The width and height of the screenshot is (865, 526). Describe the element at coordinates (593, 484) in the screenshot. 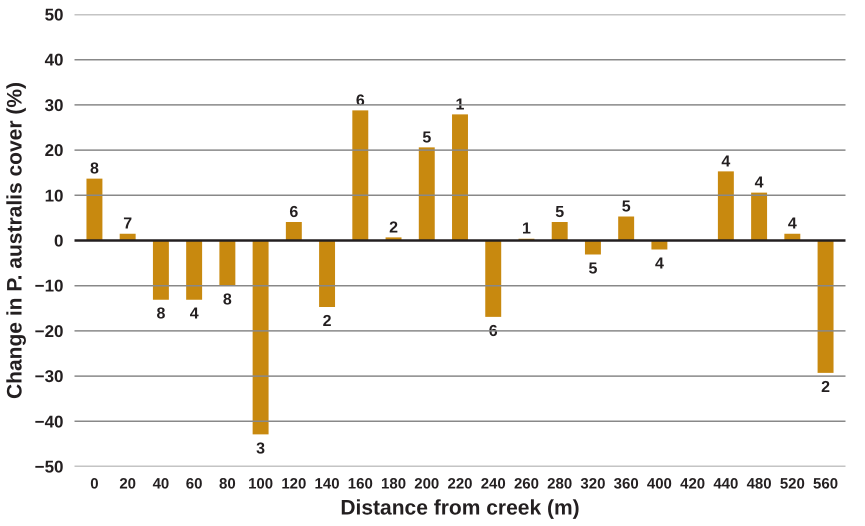

I see `x-tick-label: 320` at that location.